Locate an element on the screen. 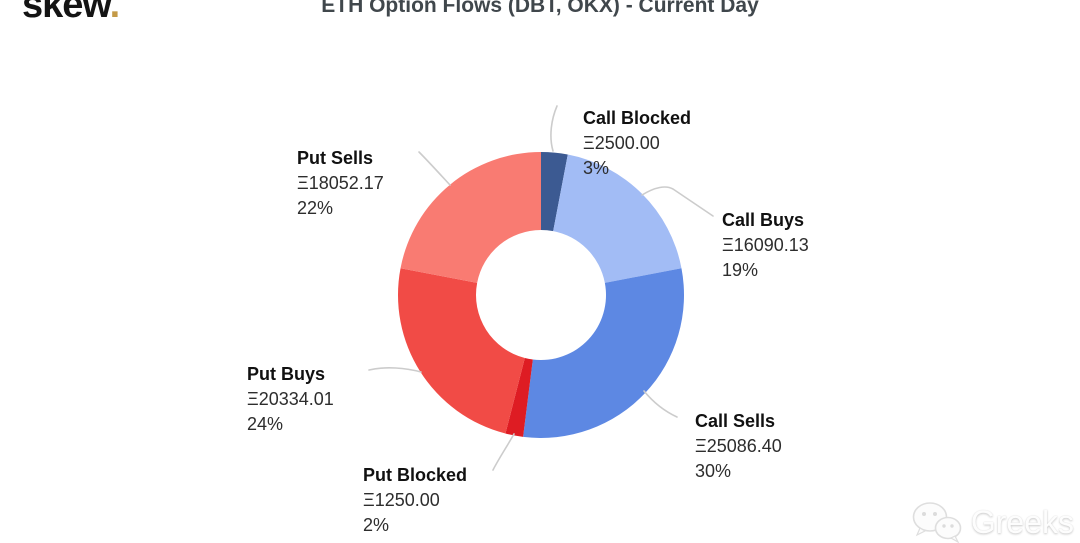 The height and width of the screenshot is (543, 1080). donut-slice-call-buys is located at coordinates (617, 218).